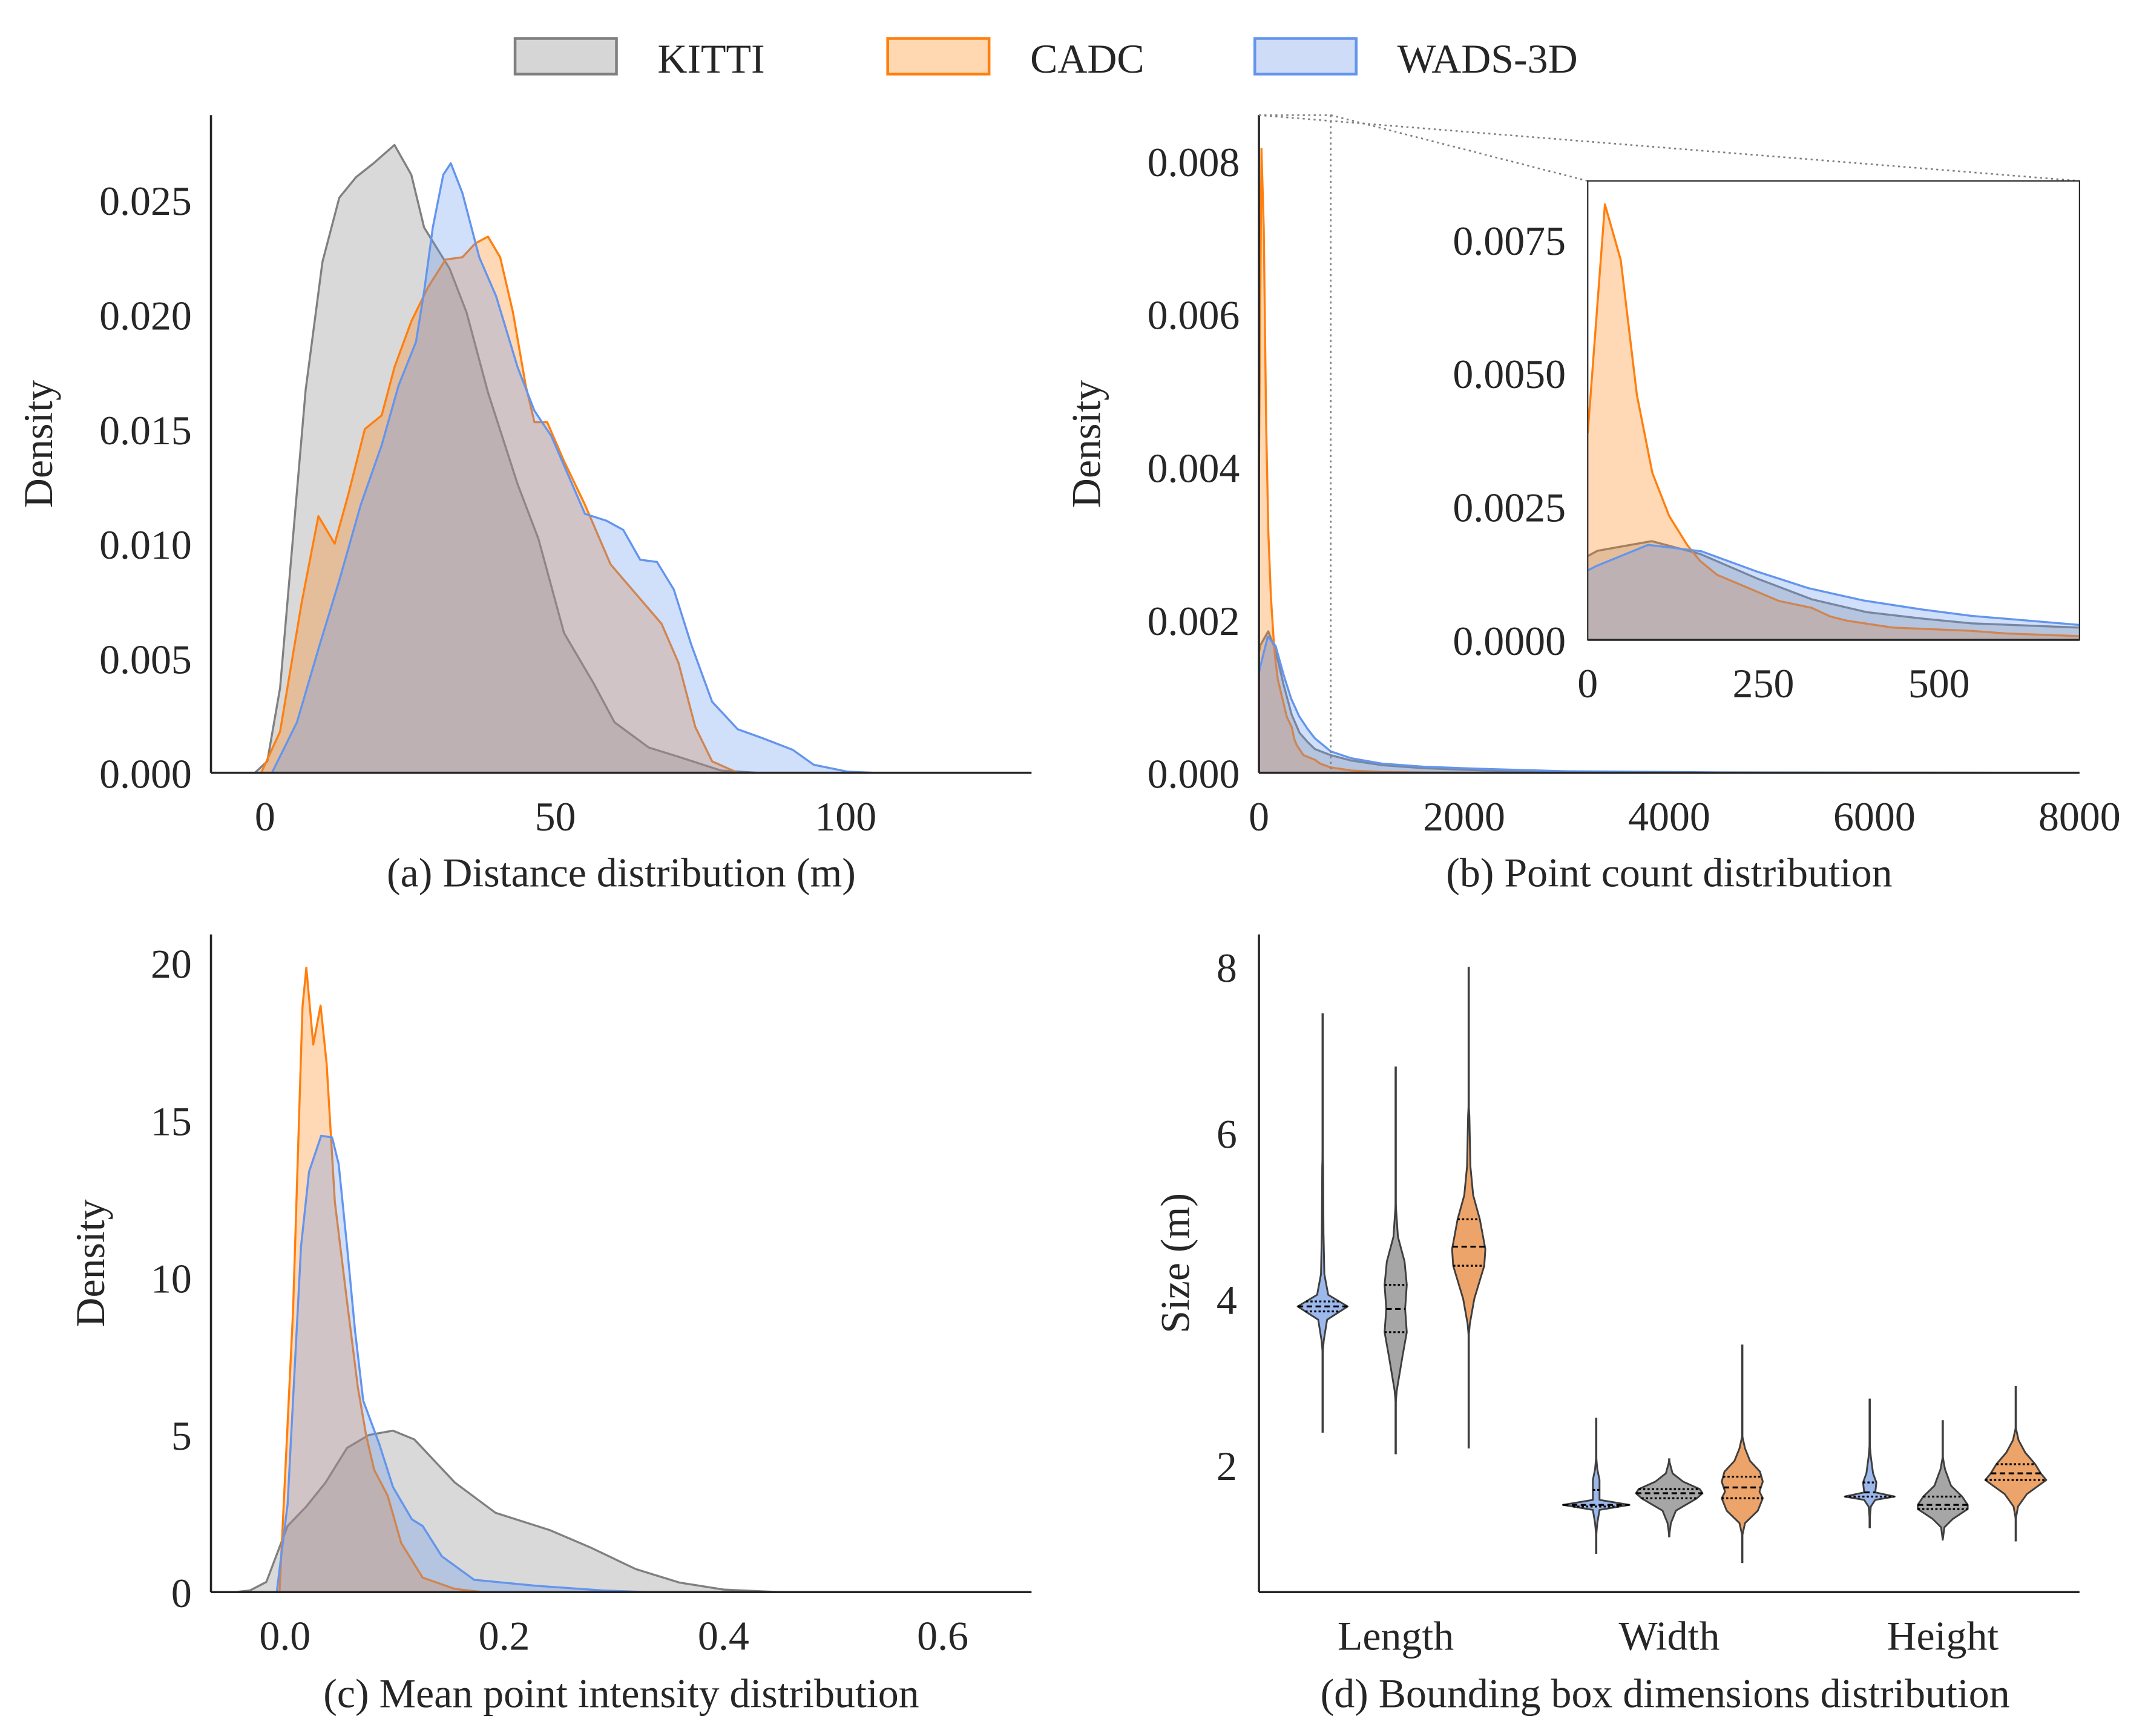  What do you see at coordinates (1668, 1636) in the screenshot?
I see `x-category-label: Width` at bounding box center [1668, 1636].